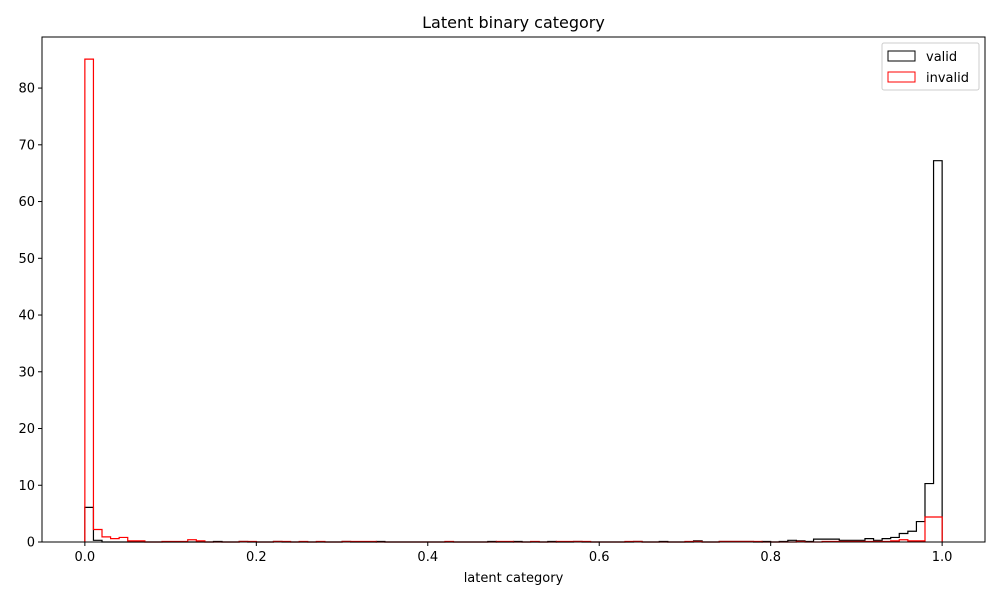  I want to click on x-tick-label: 0.2, so click(256, 557).